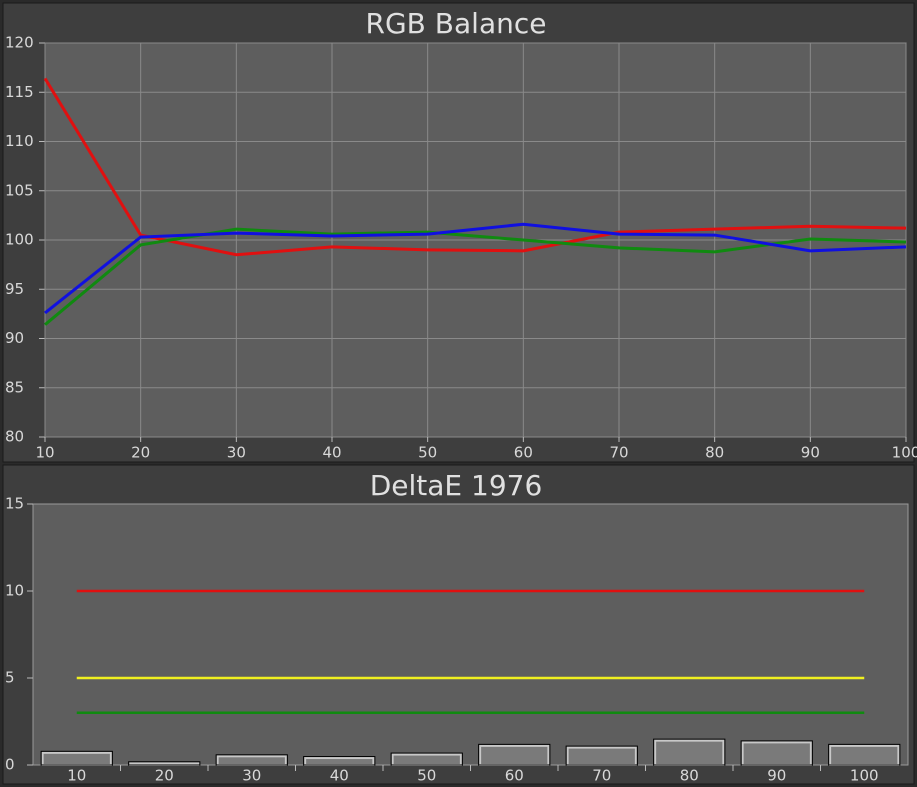 This screenshot has height=787, width=917. I want to click on y-tick-label: 120, so click(19, 43).